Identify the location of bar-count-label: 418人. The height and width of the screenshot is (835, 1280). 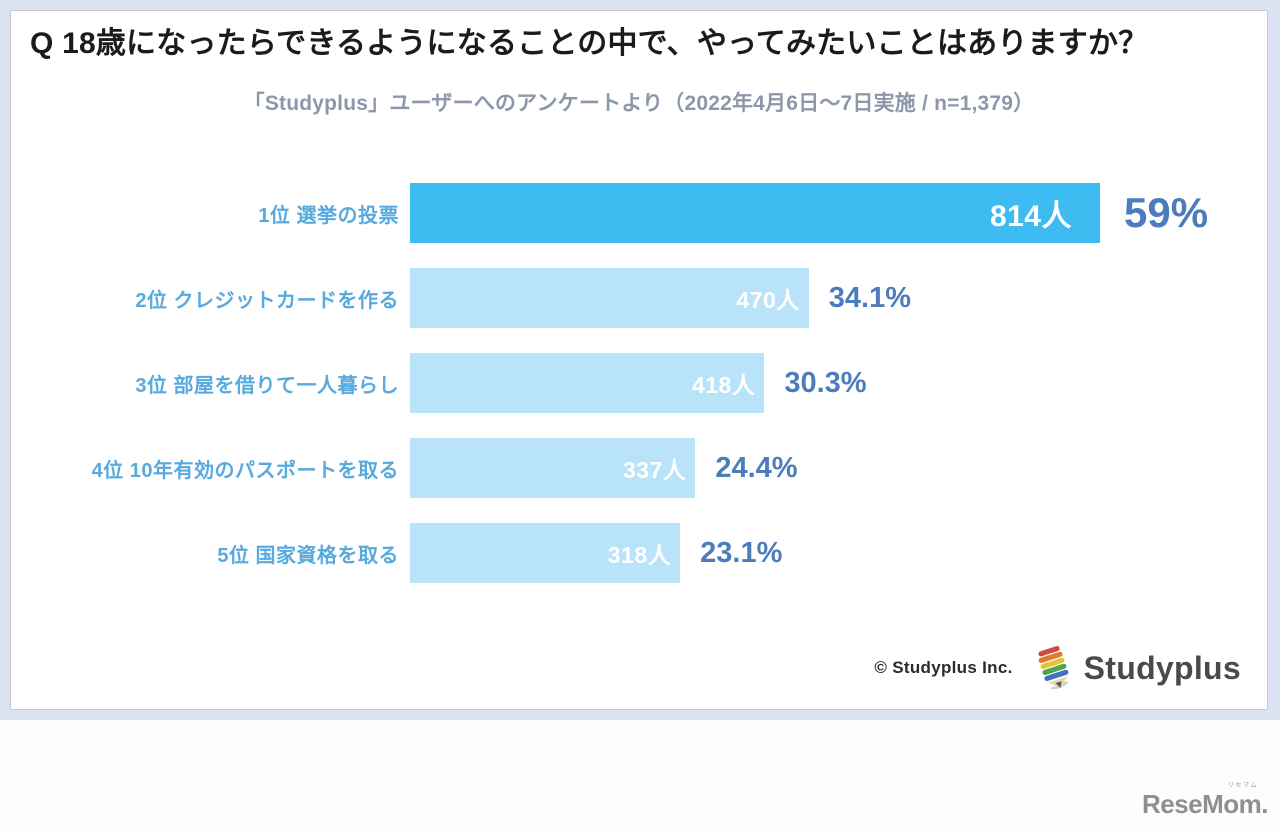
(723, 385).